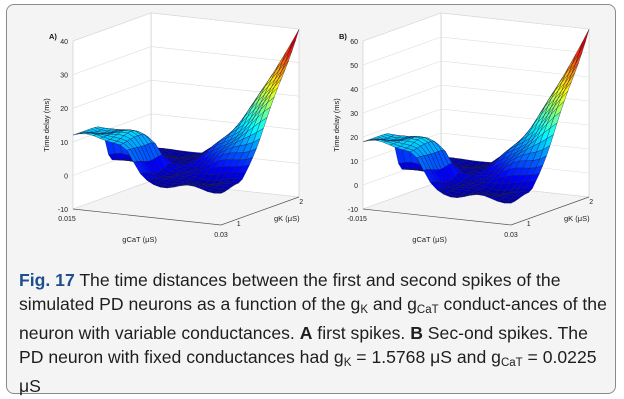 This screenshot has height=399, width=624. I want to click on caption-sub-cat: CaT, so click(427, 309).